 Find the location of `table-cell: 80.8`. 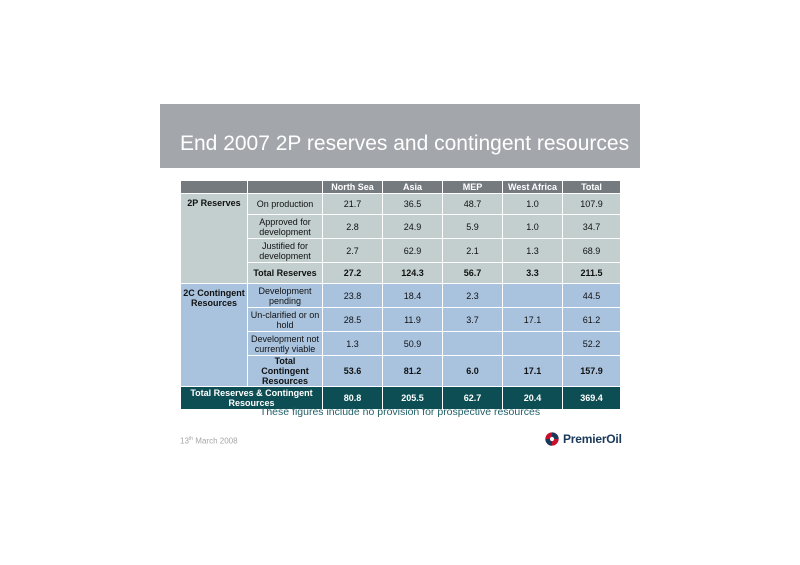

table-cell: 80.8 is located at coordinates (352, 398).